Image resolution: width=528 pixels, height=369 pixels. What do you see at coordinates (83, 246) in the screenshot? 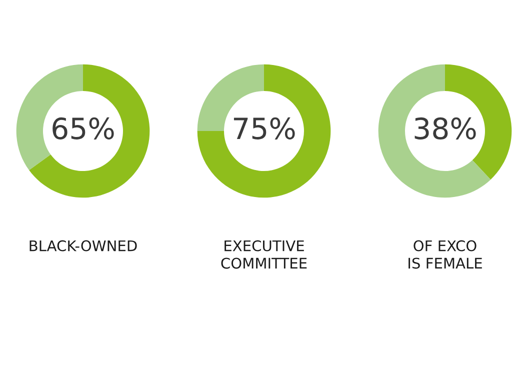
I see `text: BLACK-OWNED` at bounding box center [83, 246].